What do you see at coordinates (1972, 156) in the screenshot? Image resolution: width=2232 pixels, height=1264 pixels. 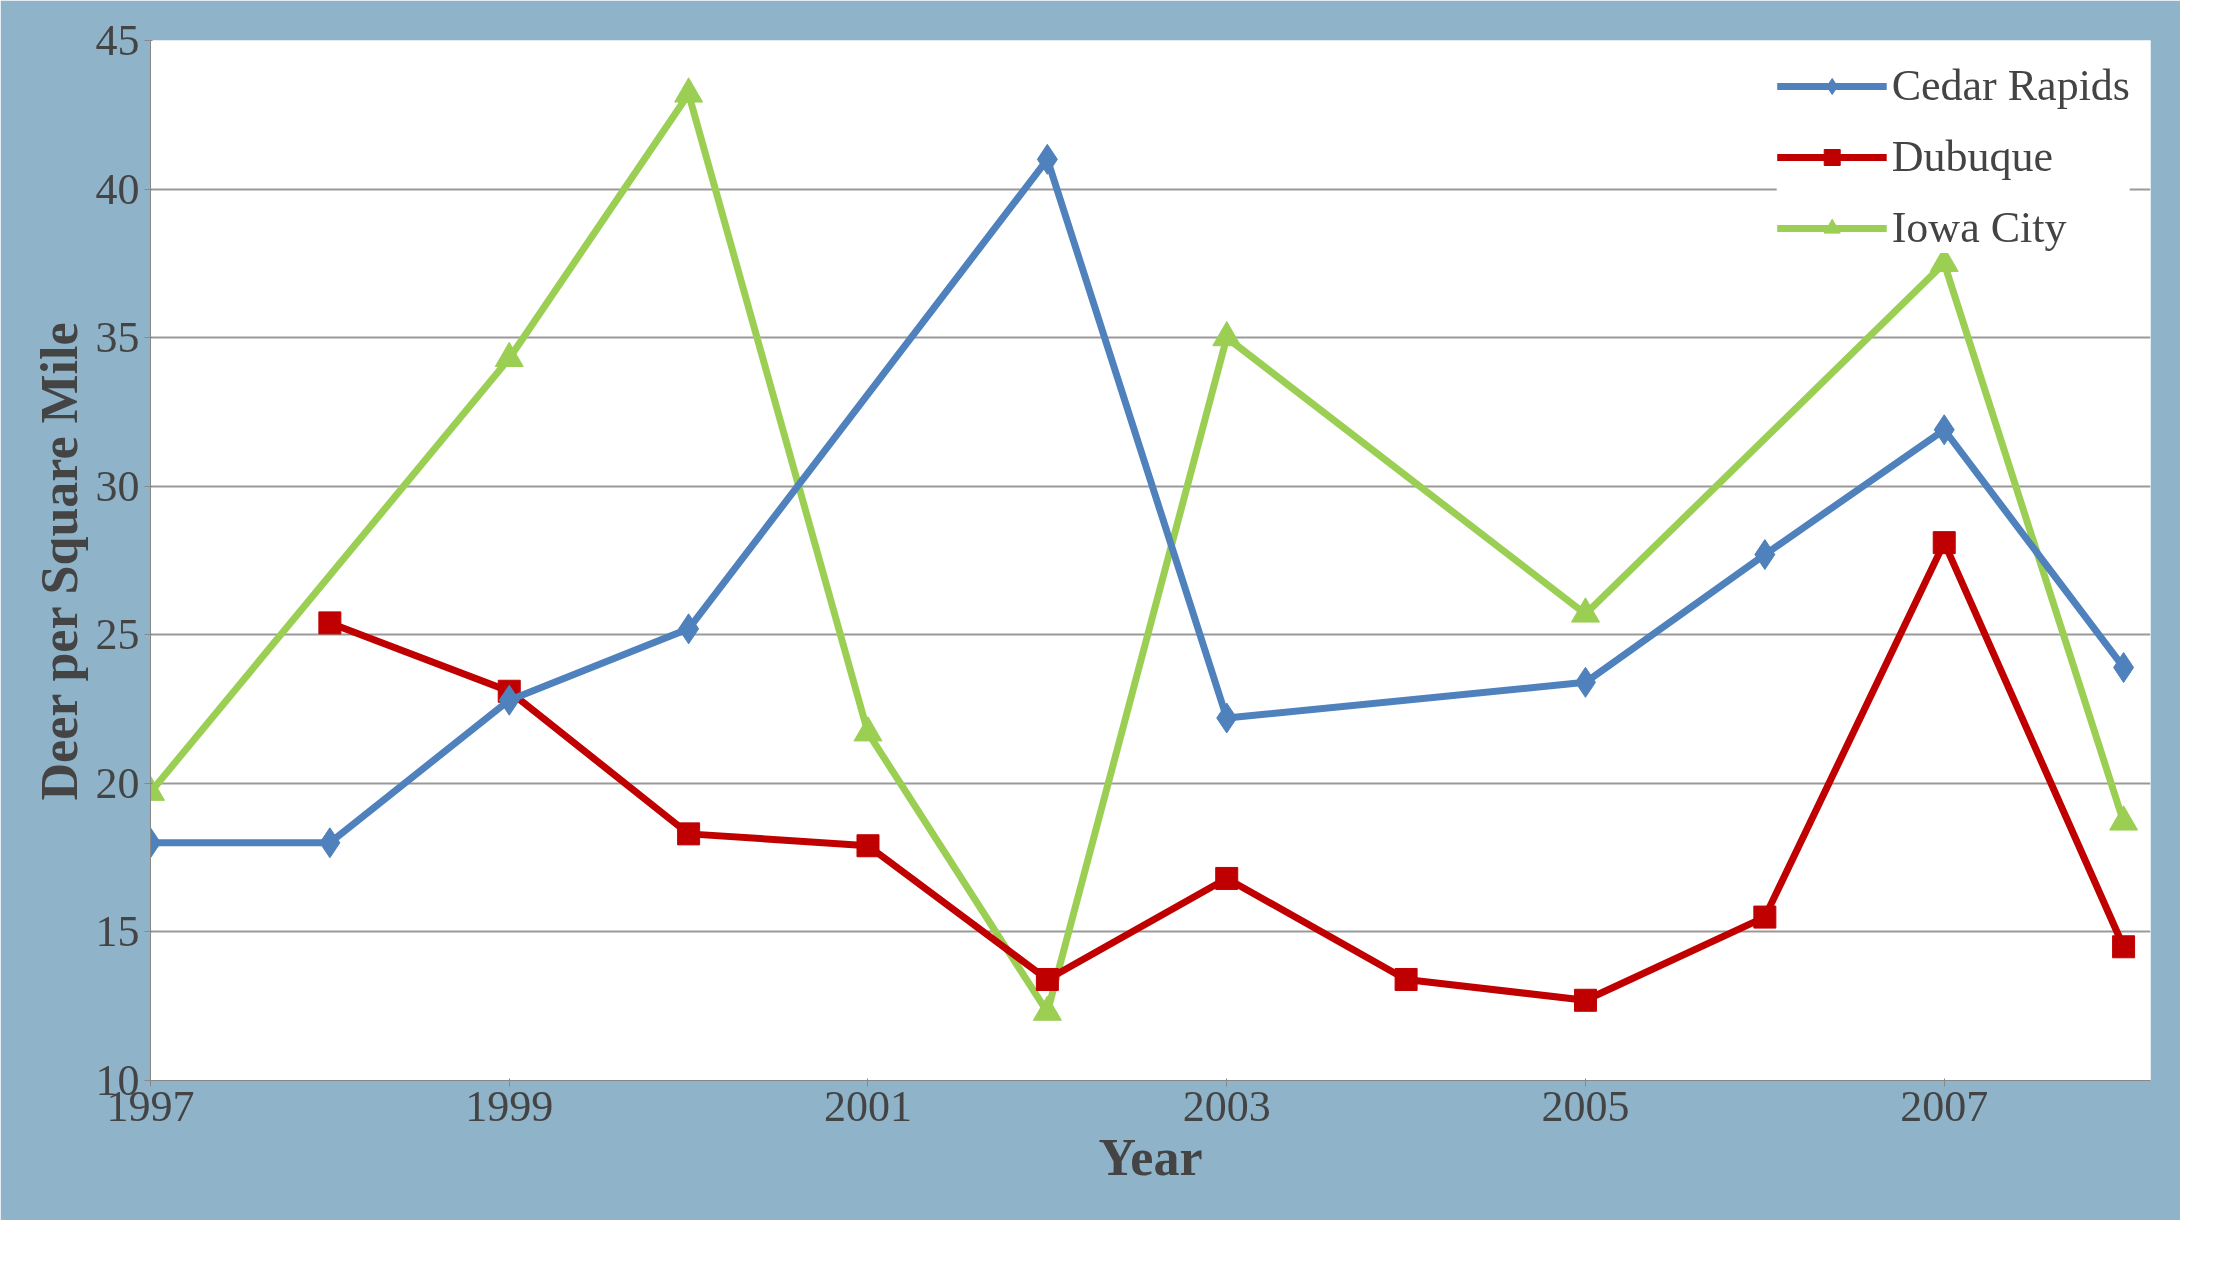 I see `legend-label: Dubuque` at bounding box center [1972, 156].